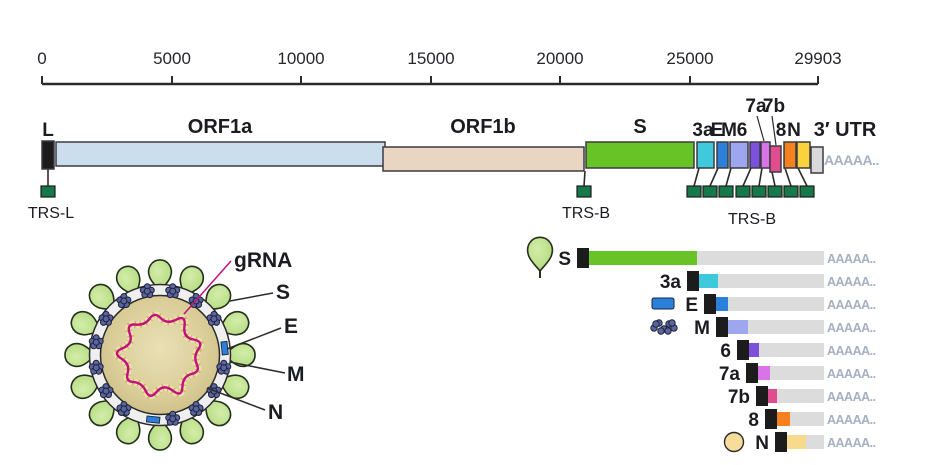 Image resolution: width=951 pixels, height=465 pixels. I want to click on gene-label-leader: L, so click(48, 130).